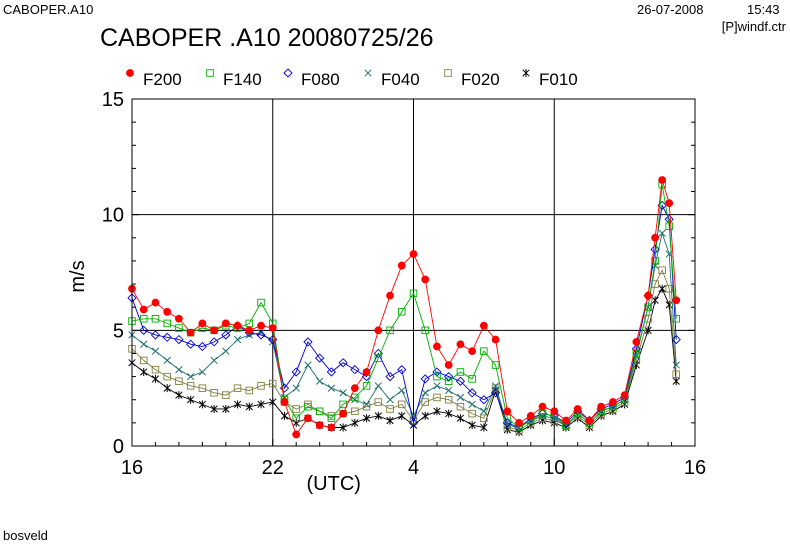 The height and width of the screenshot is (545, 790). Describe the element at coordinates (48, 9) in the screenshot. I see `file-name-label: CABOPER.A10` at that location.